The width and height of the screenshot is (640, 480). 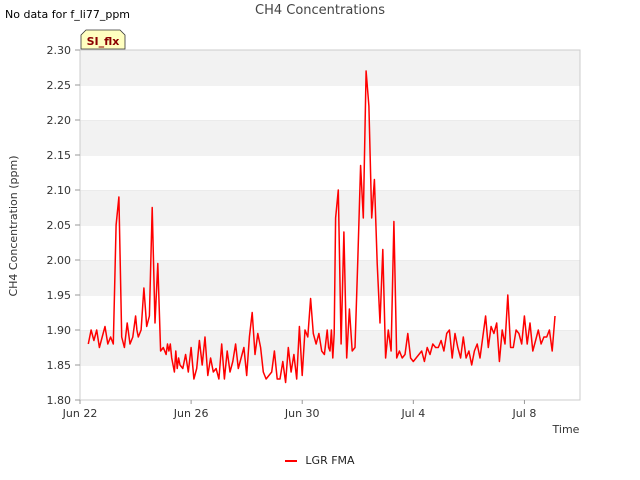 I want to click on si-flx-badge: SI_flx, so click(x=103, y=39).